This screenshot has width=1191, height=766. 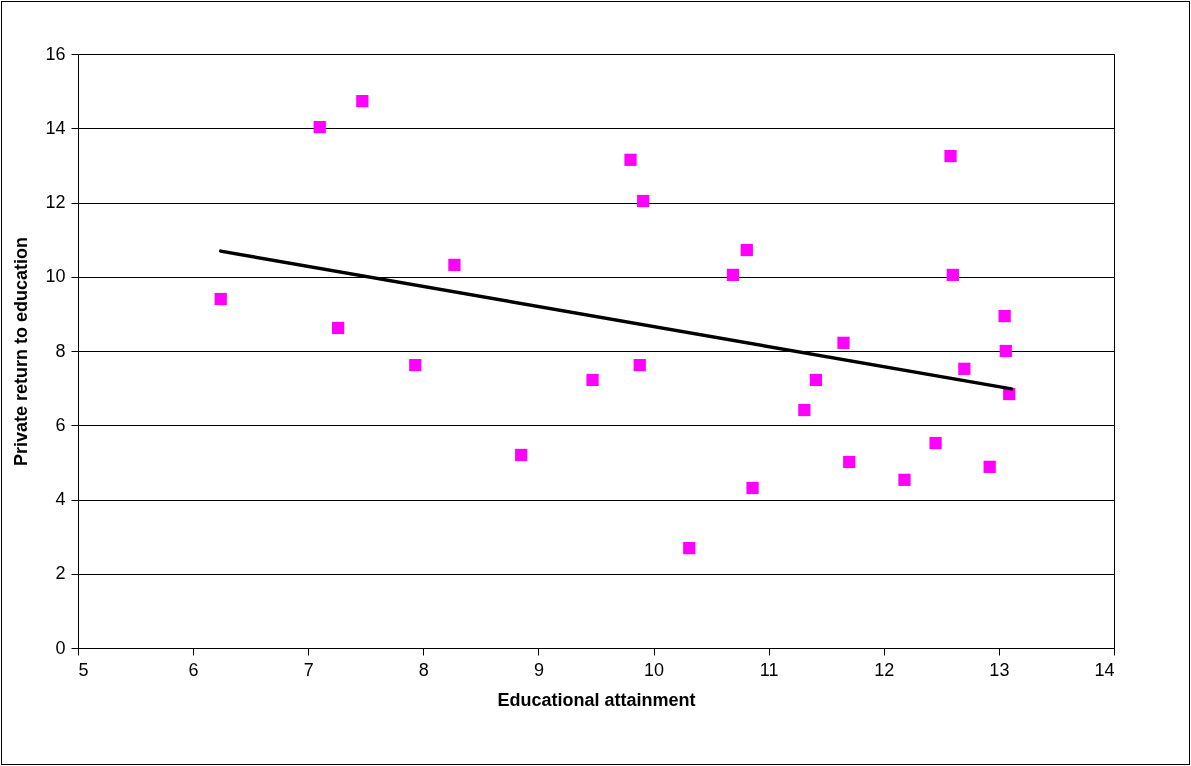 What do you see at coordinates (60, 350) in the screenshot?
I see `y-tick-label: 8` at bounding box center [60, 350].